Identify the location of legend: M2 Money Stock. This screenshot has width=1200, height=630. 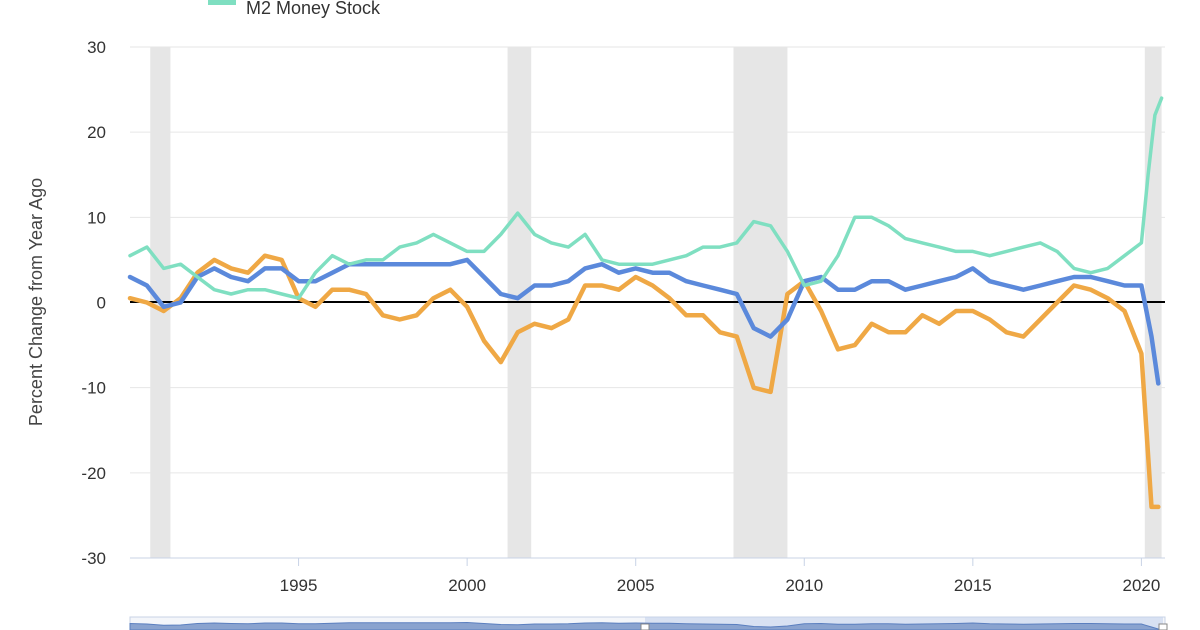
(294, 9).